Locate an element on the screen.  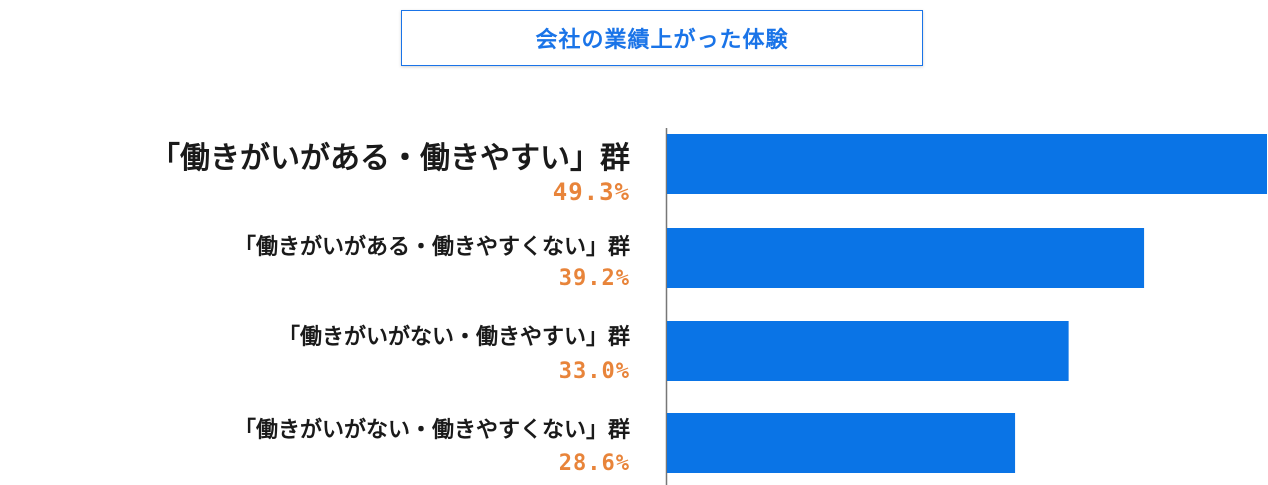
category-label-1: 「働きがいがある・働きやすい」群 is located at coordinates (390, 158).